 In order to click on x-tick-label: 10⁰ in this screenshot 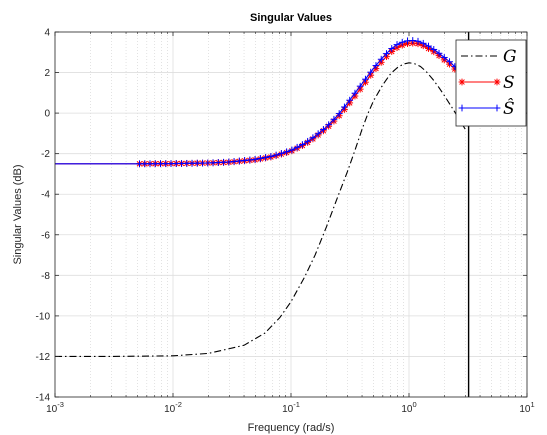, I will do `click(408, 407)`.